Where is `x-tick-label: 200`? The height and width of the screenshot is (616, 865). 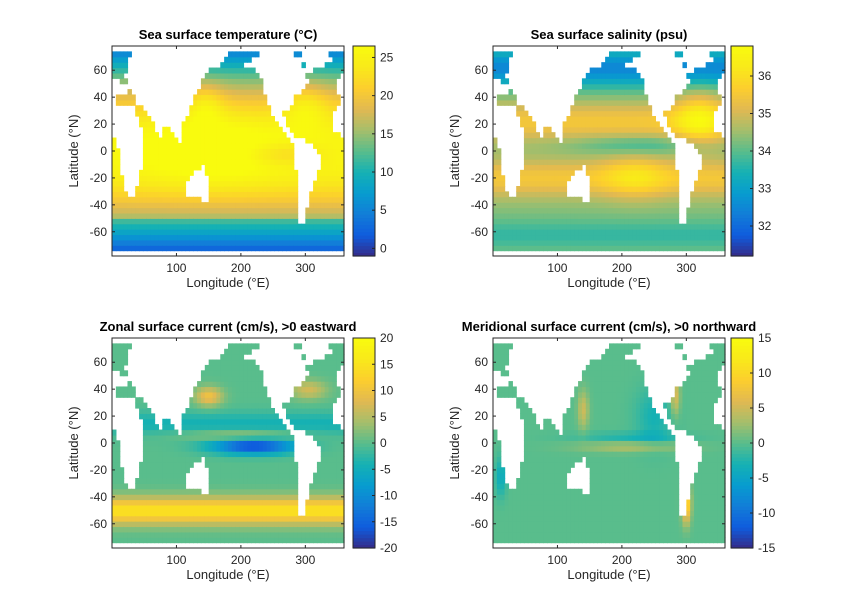
x-tick-label: 200 is located at coordinates (241, 268).